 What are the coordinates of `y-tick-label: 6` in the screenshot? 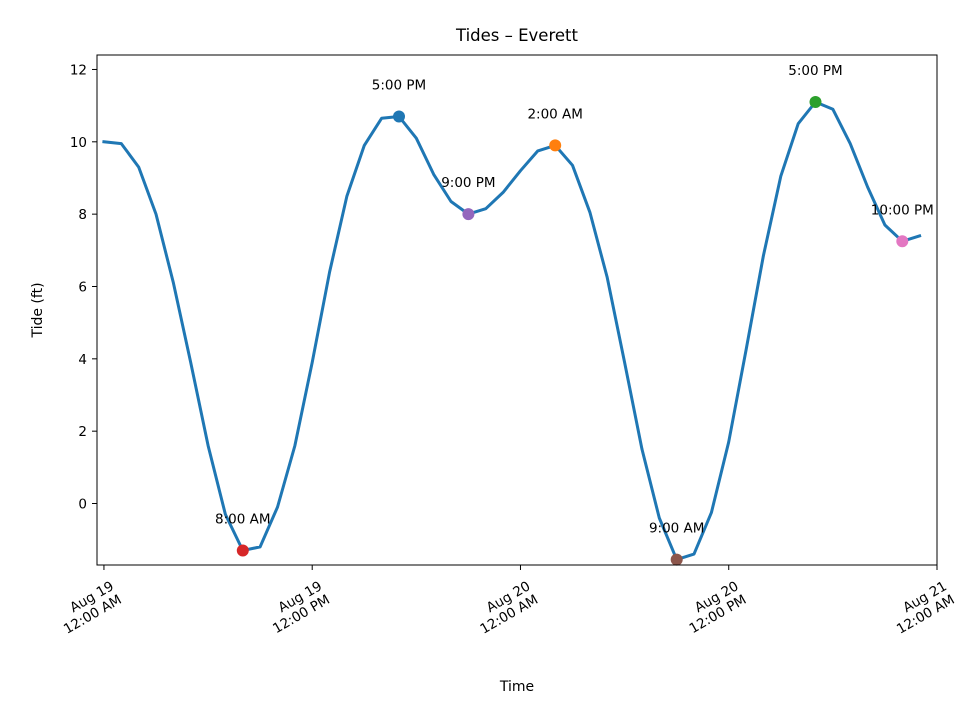 It's located at (82, 287).